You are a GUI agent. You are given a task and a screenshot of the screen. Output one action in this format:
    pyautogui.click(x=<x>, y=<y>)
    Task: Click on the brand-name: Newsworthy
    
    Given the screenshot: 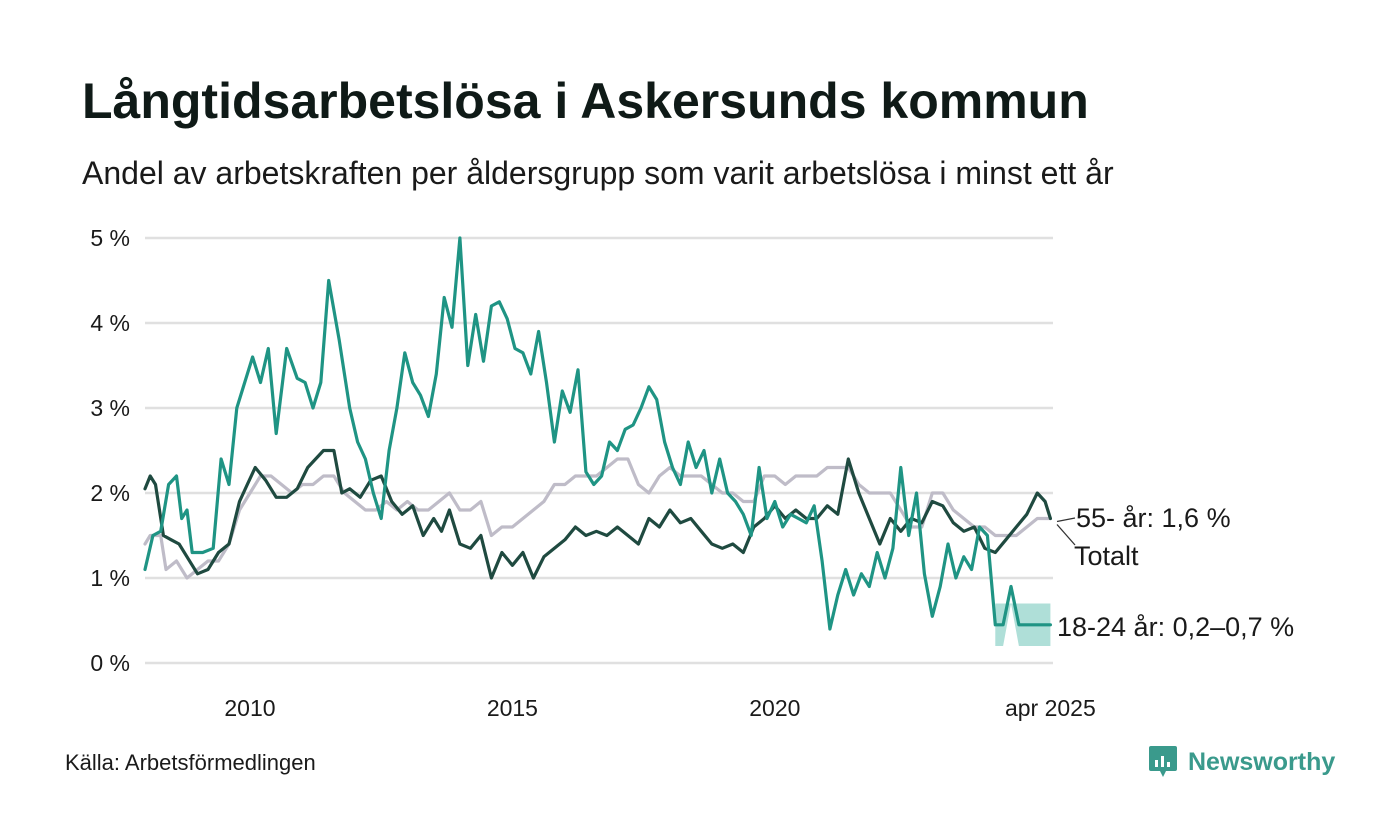 What is the action you would take?
    pyautogui.click(x=1262, y=761)
    